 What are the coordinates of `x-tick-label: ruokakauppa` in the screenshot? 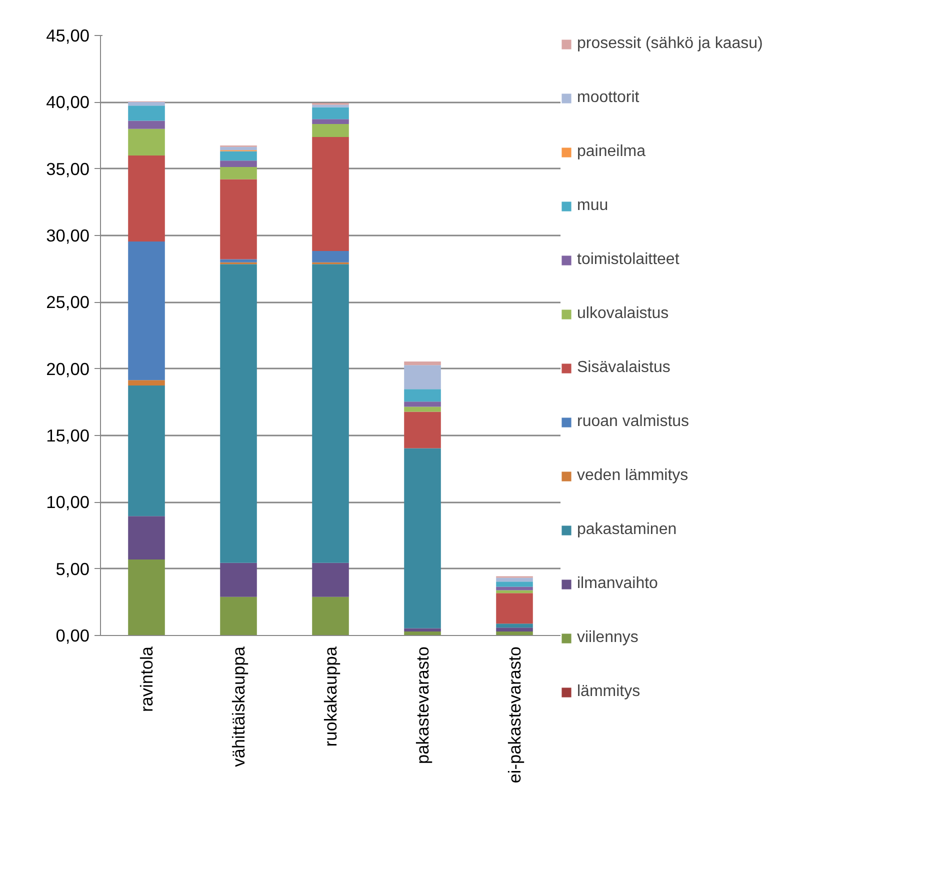 It's located at (330, 696).